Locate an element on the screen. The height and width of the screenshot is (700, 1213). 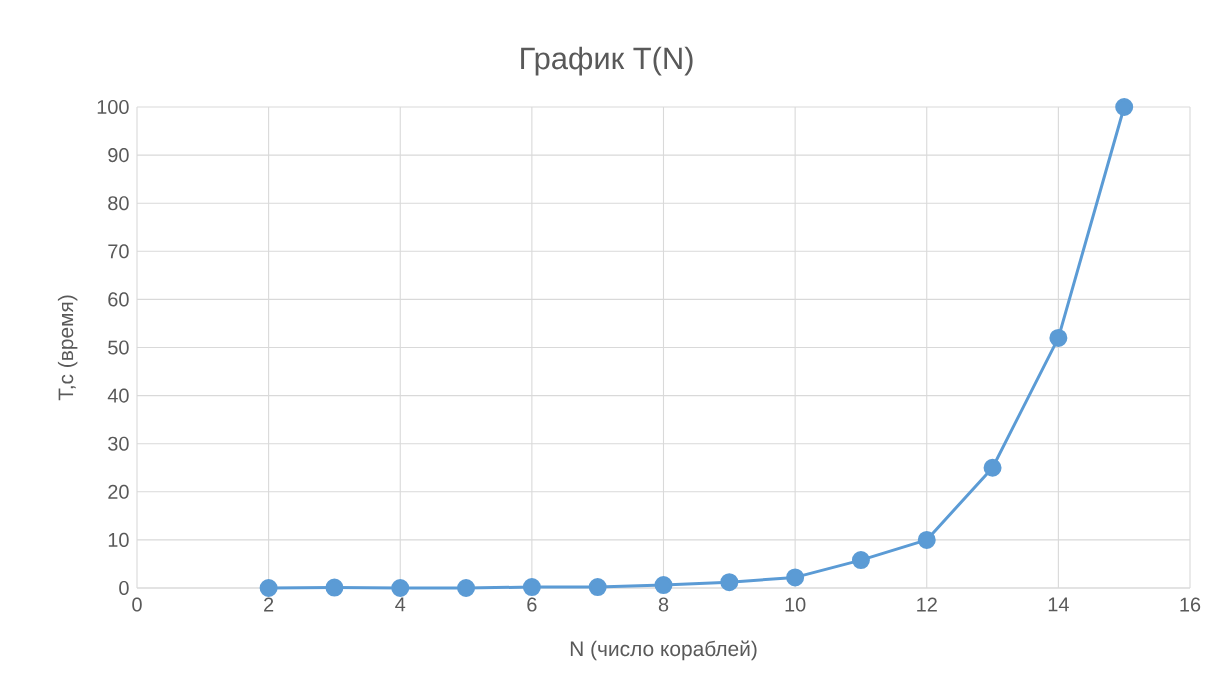
x-tick-label: 16 is located at coordinates (1190, 604).